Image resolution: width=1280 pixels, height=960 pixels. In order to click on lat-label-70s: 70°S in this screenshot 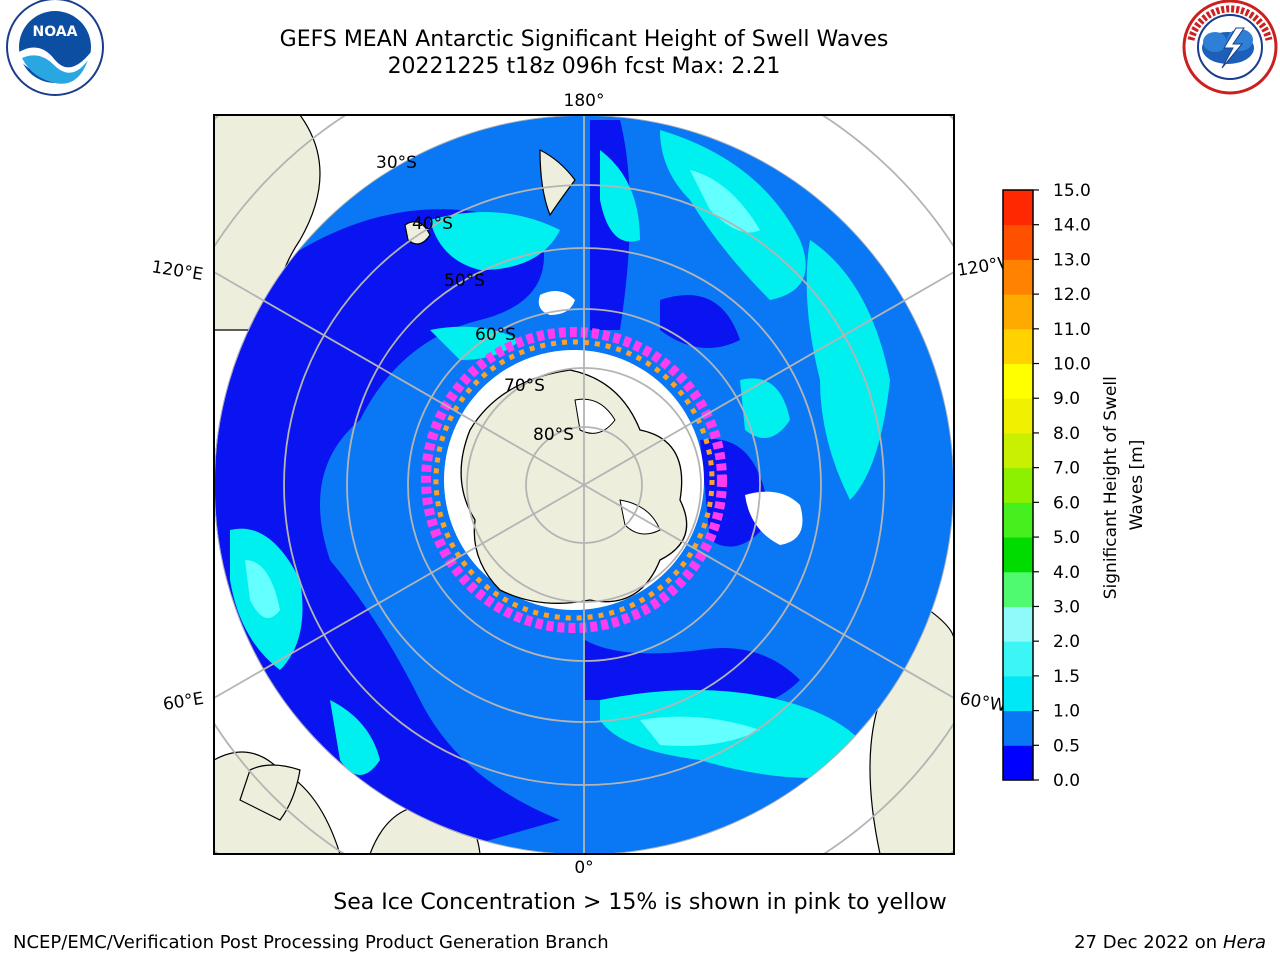, I will do `click(524, 386)`.